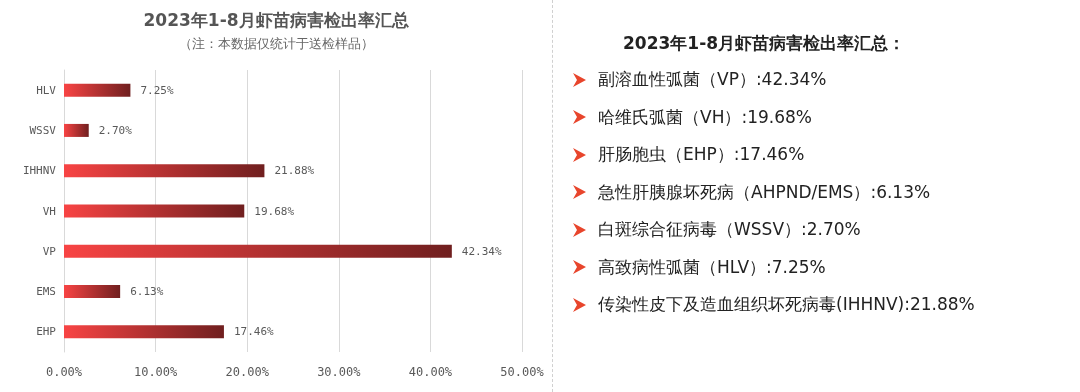 The height and width of the screenshot is (392, 1080). I want to click on x-tick-label: 50.00%, so click(522, 372).